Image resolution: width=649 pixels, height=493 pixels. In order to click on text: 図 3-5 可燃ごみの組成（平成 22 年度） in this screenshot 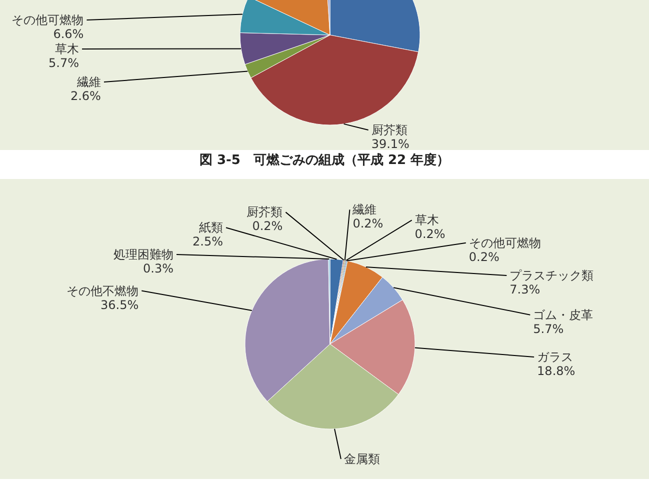, I will do `click(324, 160)`.